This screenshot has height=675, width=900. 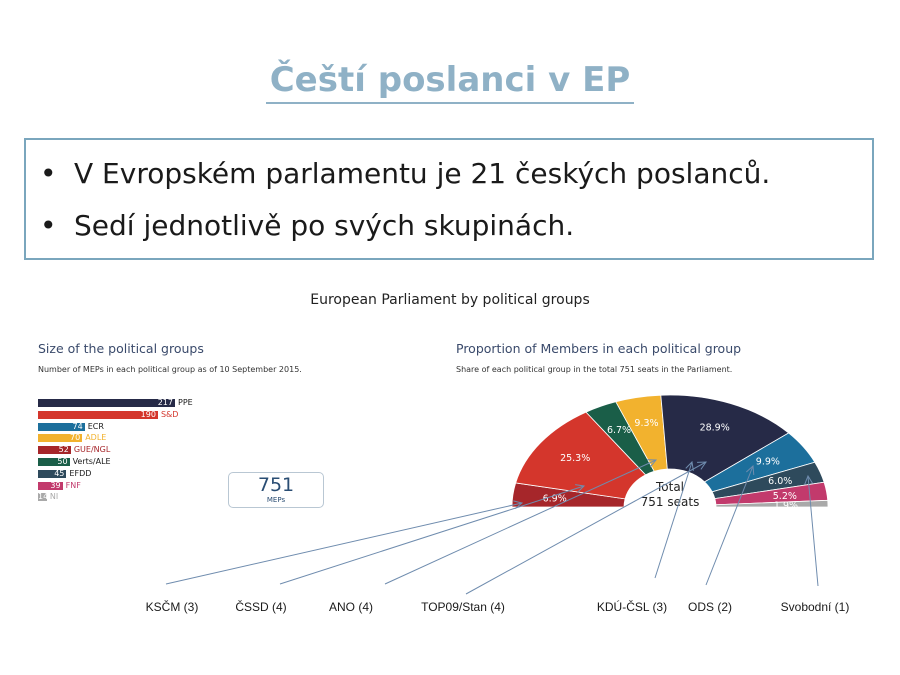 I want to click on bar-value-label: 217, so click(x=165, y=402).